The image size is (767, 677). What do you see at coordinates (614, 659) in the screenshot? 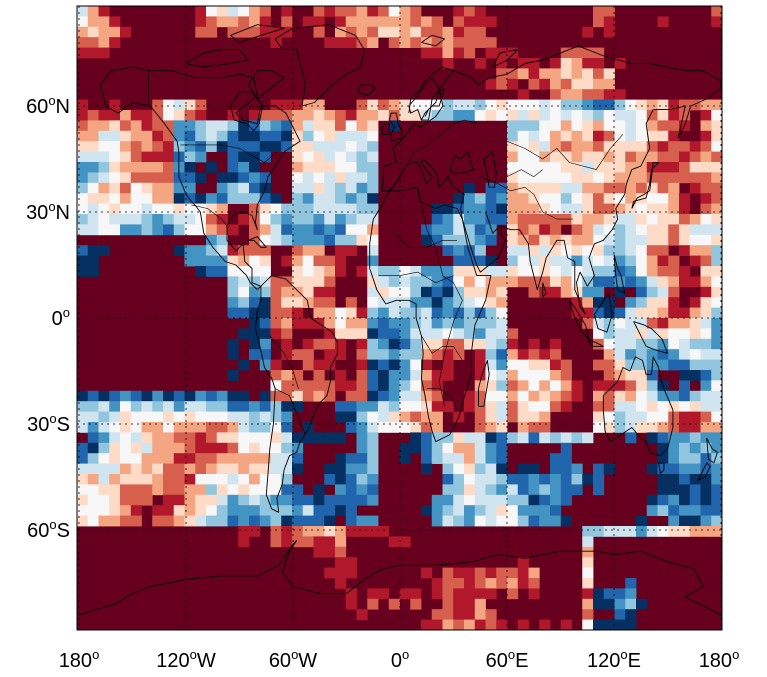
I see `longitude-tick-label: 120oE` at bounding box center [614, 659].